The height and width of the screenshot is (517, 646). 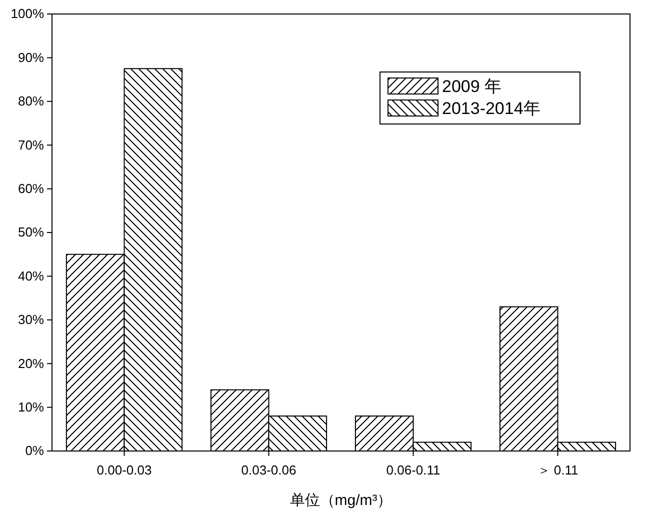 What do you see at coordinates (31, 57) in the screenshot?
I see `y-tick-label: 90%` at bounding box center [31, 57].